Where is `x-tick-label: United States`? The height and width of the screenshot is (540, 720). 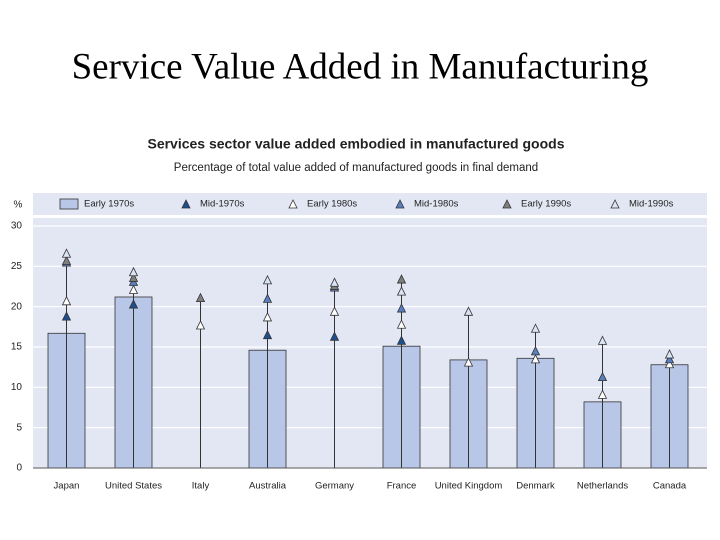
x-tick-label: United States is located at coordinates (133, 486).